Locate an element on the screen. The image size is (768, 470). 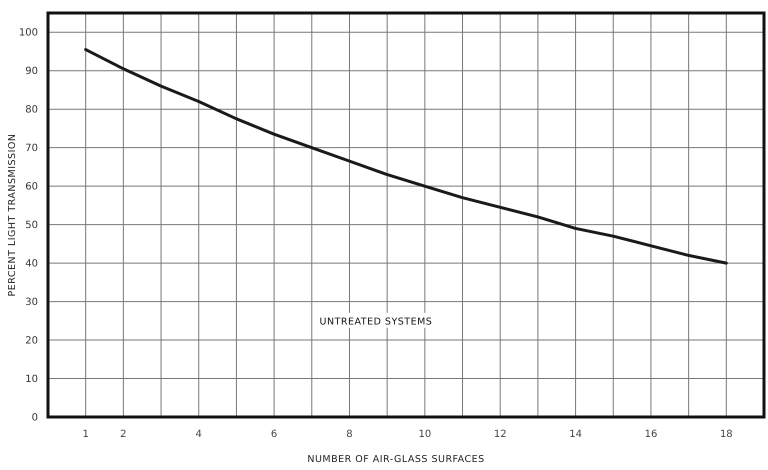
annotation: UNTREATED SYSTEMS is located at coordinates (376, 322).